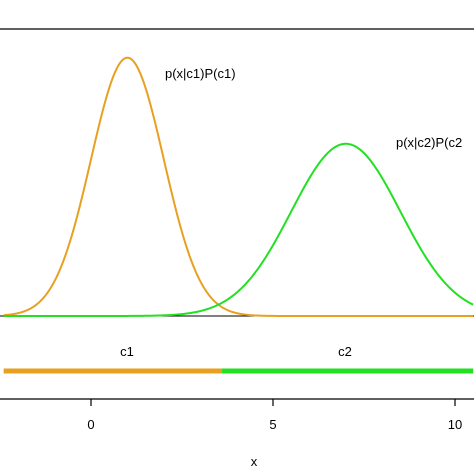  Describe the element at coordinates (455, 424) in the screenshot. I see `x-tick-label-10: 10` at that location.